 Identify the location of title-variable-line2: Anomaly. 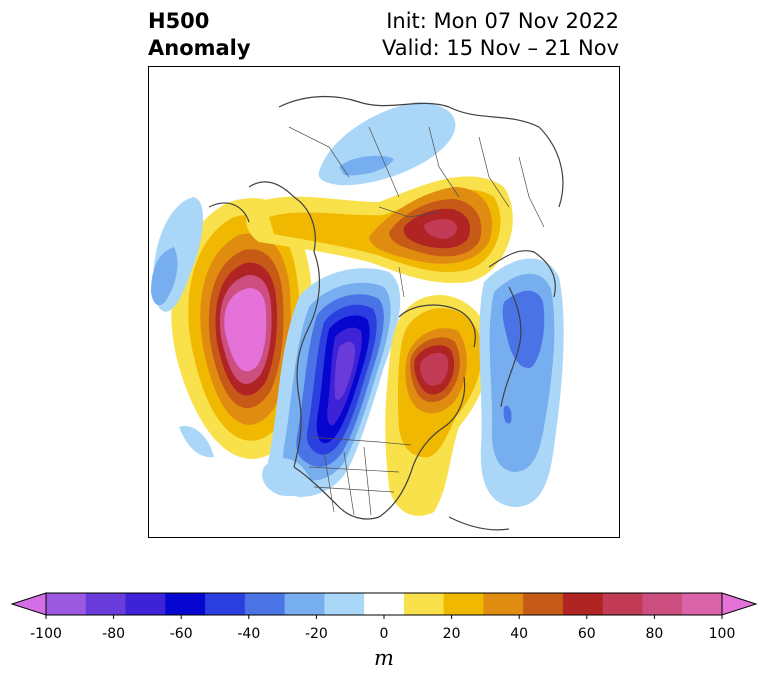
(199, 48).